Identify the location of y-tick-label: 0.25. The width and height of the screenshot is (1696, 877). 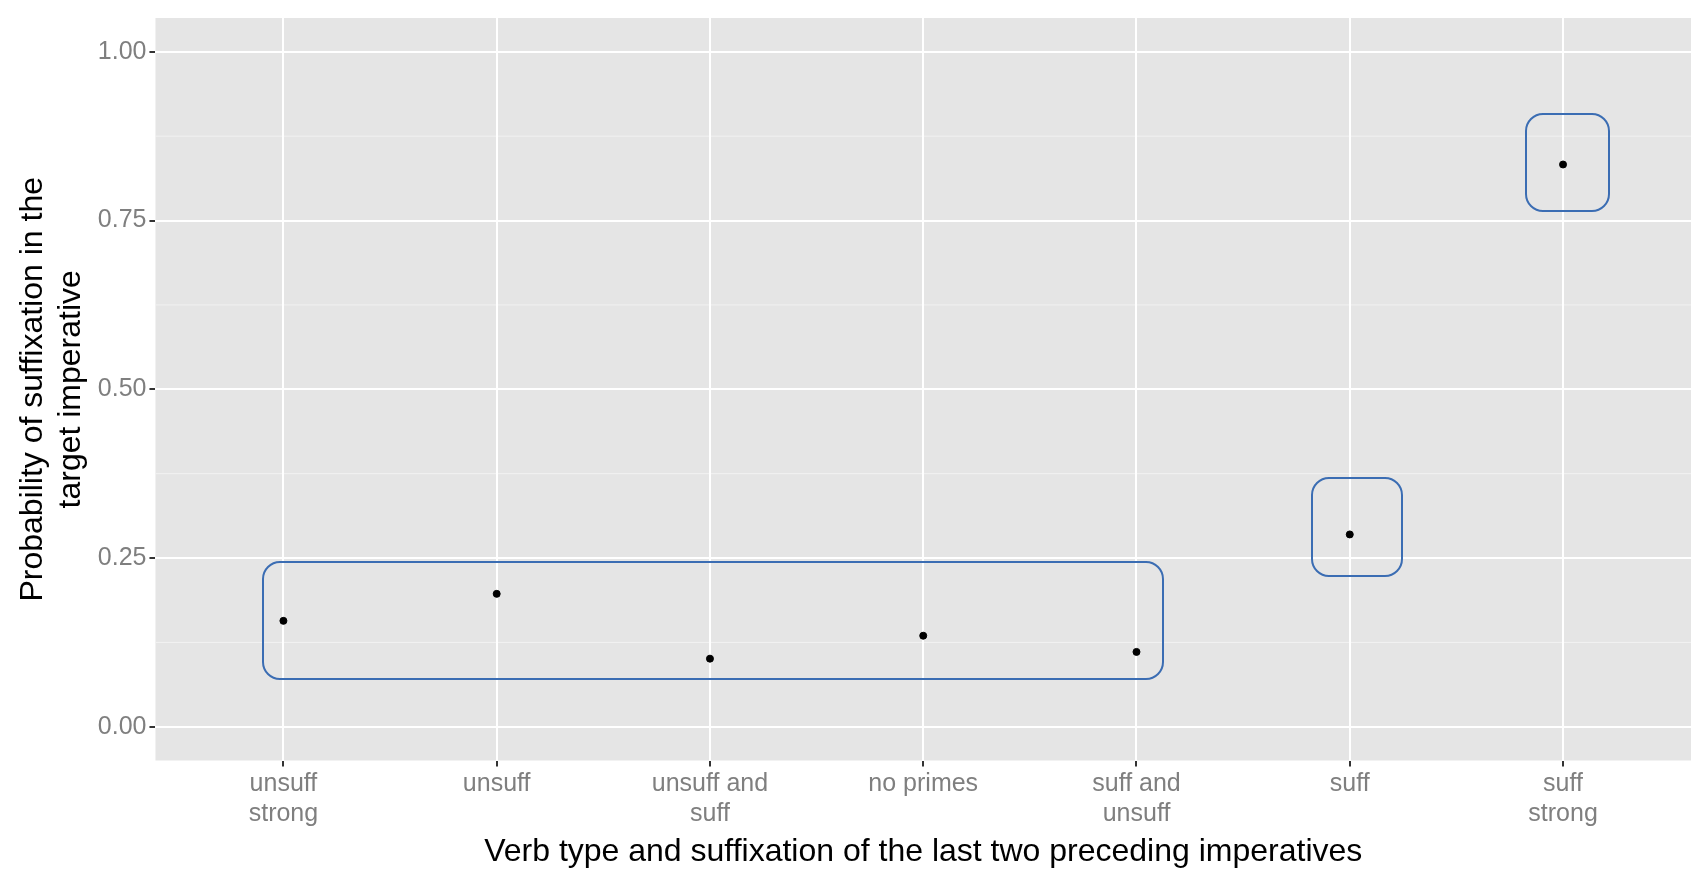
(122, 555).